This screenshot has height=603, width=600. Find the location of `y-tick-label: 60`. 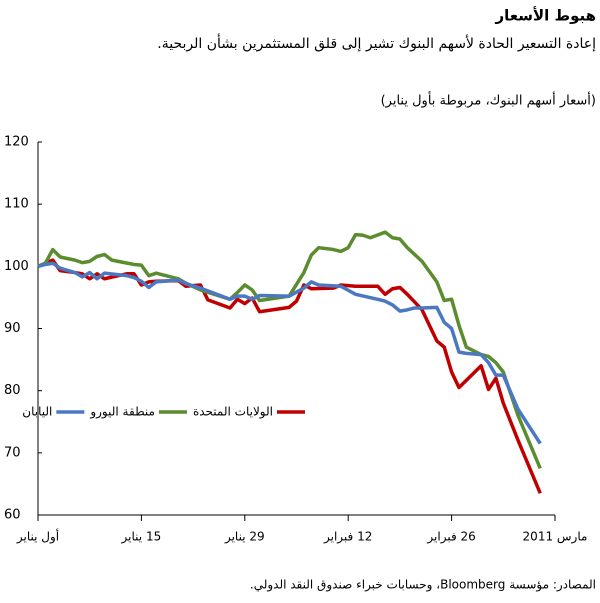

y-tick-label: 60 is located at coordinates (12, 515).